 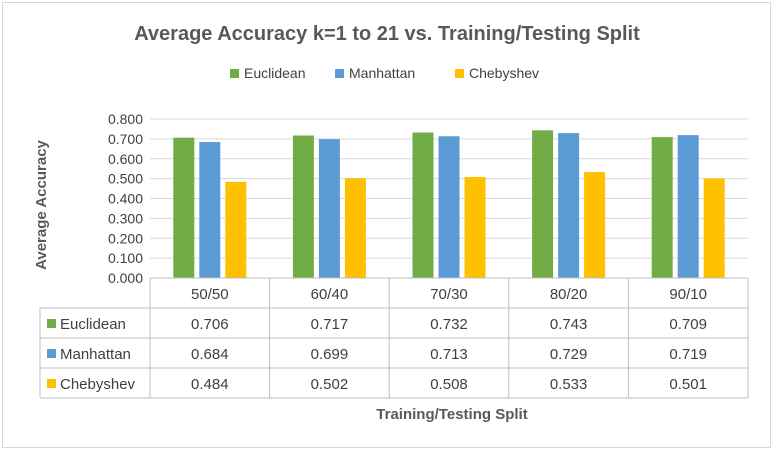 What do you see at coordinates (339, 73) in the screenshot?
I see `legend-swatch-manhattan` at bounding box center [339, 73].